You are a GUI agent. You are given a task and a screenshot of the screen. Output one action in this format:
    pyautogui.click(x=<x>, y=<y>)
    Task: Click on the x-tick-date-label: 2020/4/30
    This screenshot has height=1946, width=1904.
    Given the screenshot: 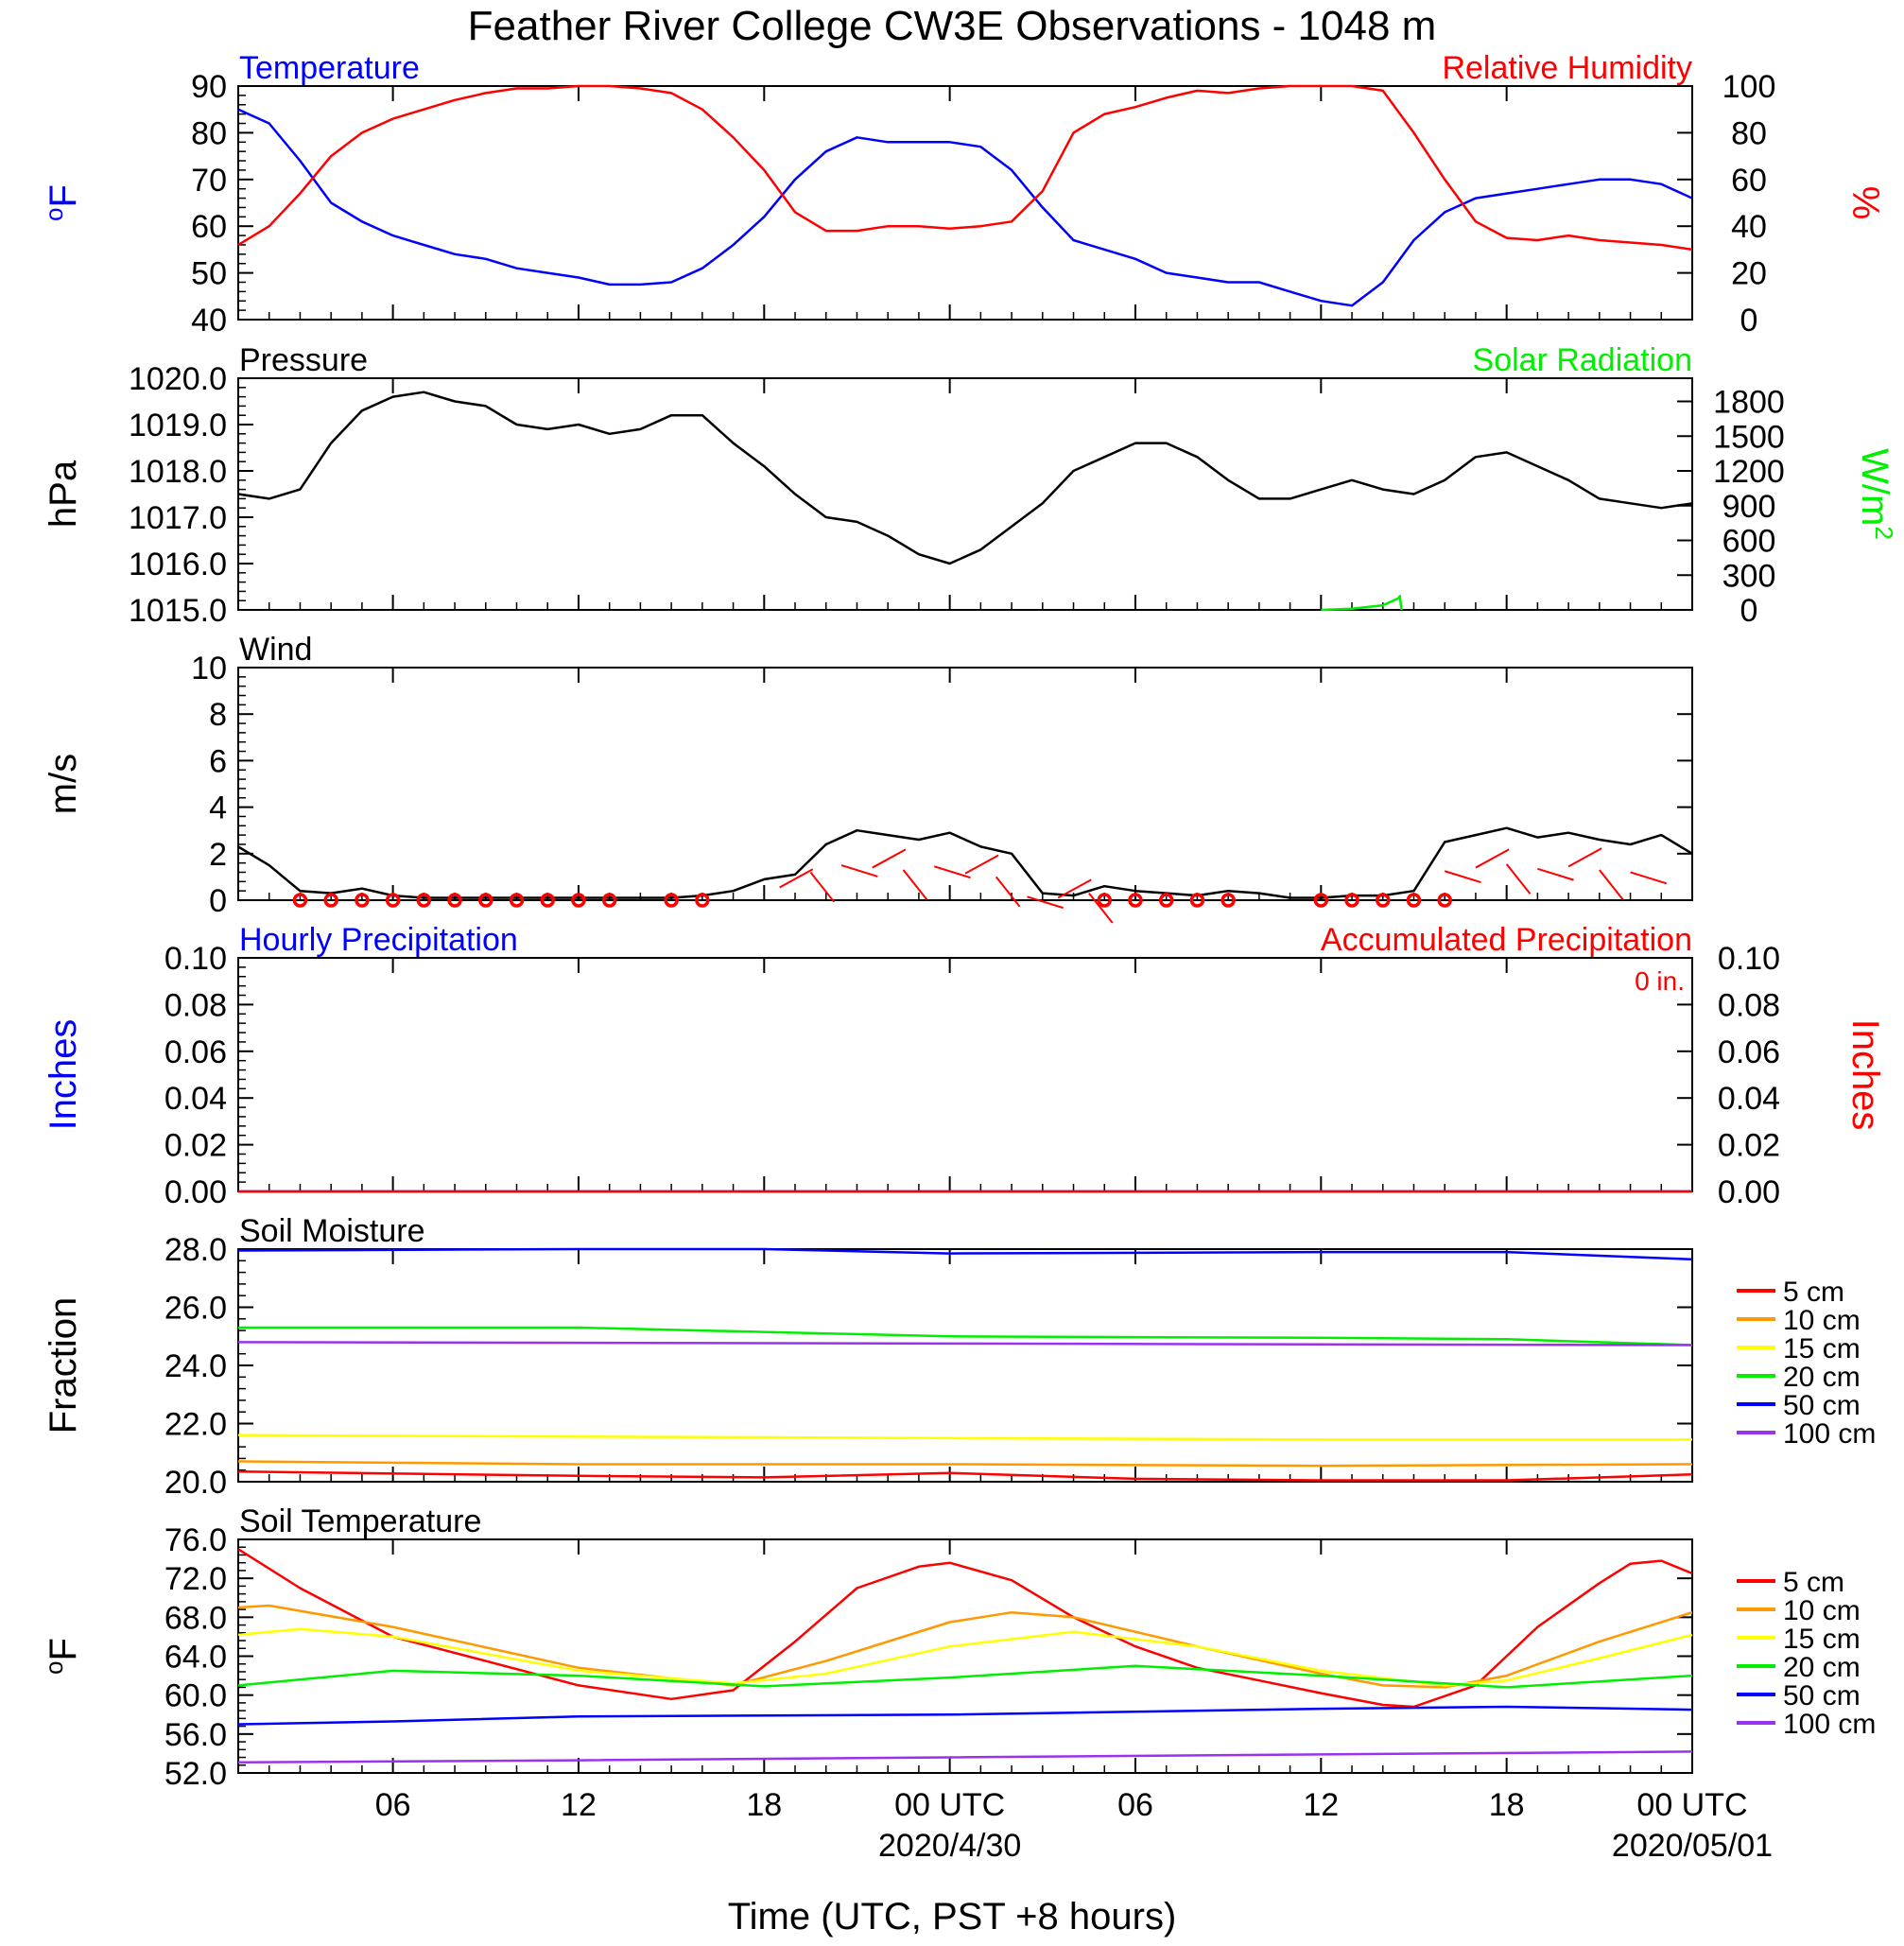 What is the action you would take?
    pyautogui.click(x=950, y=1846)
    